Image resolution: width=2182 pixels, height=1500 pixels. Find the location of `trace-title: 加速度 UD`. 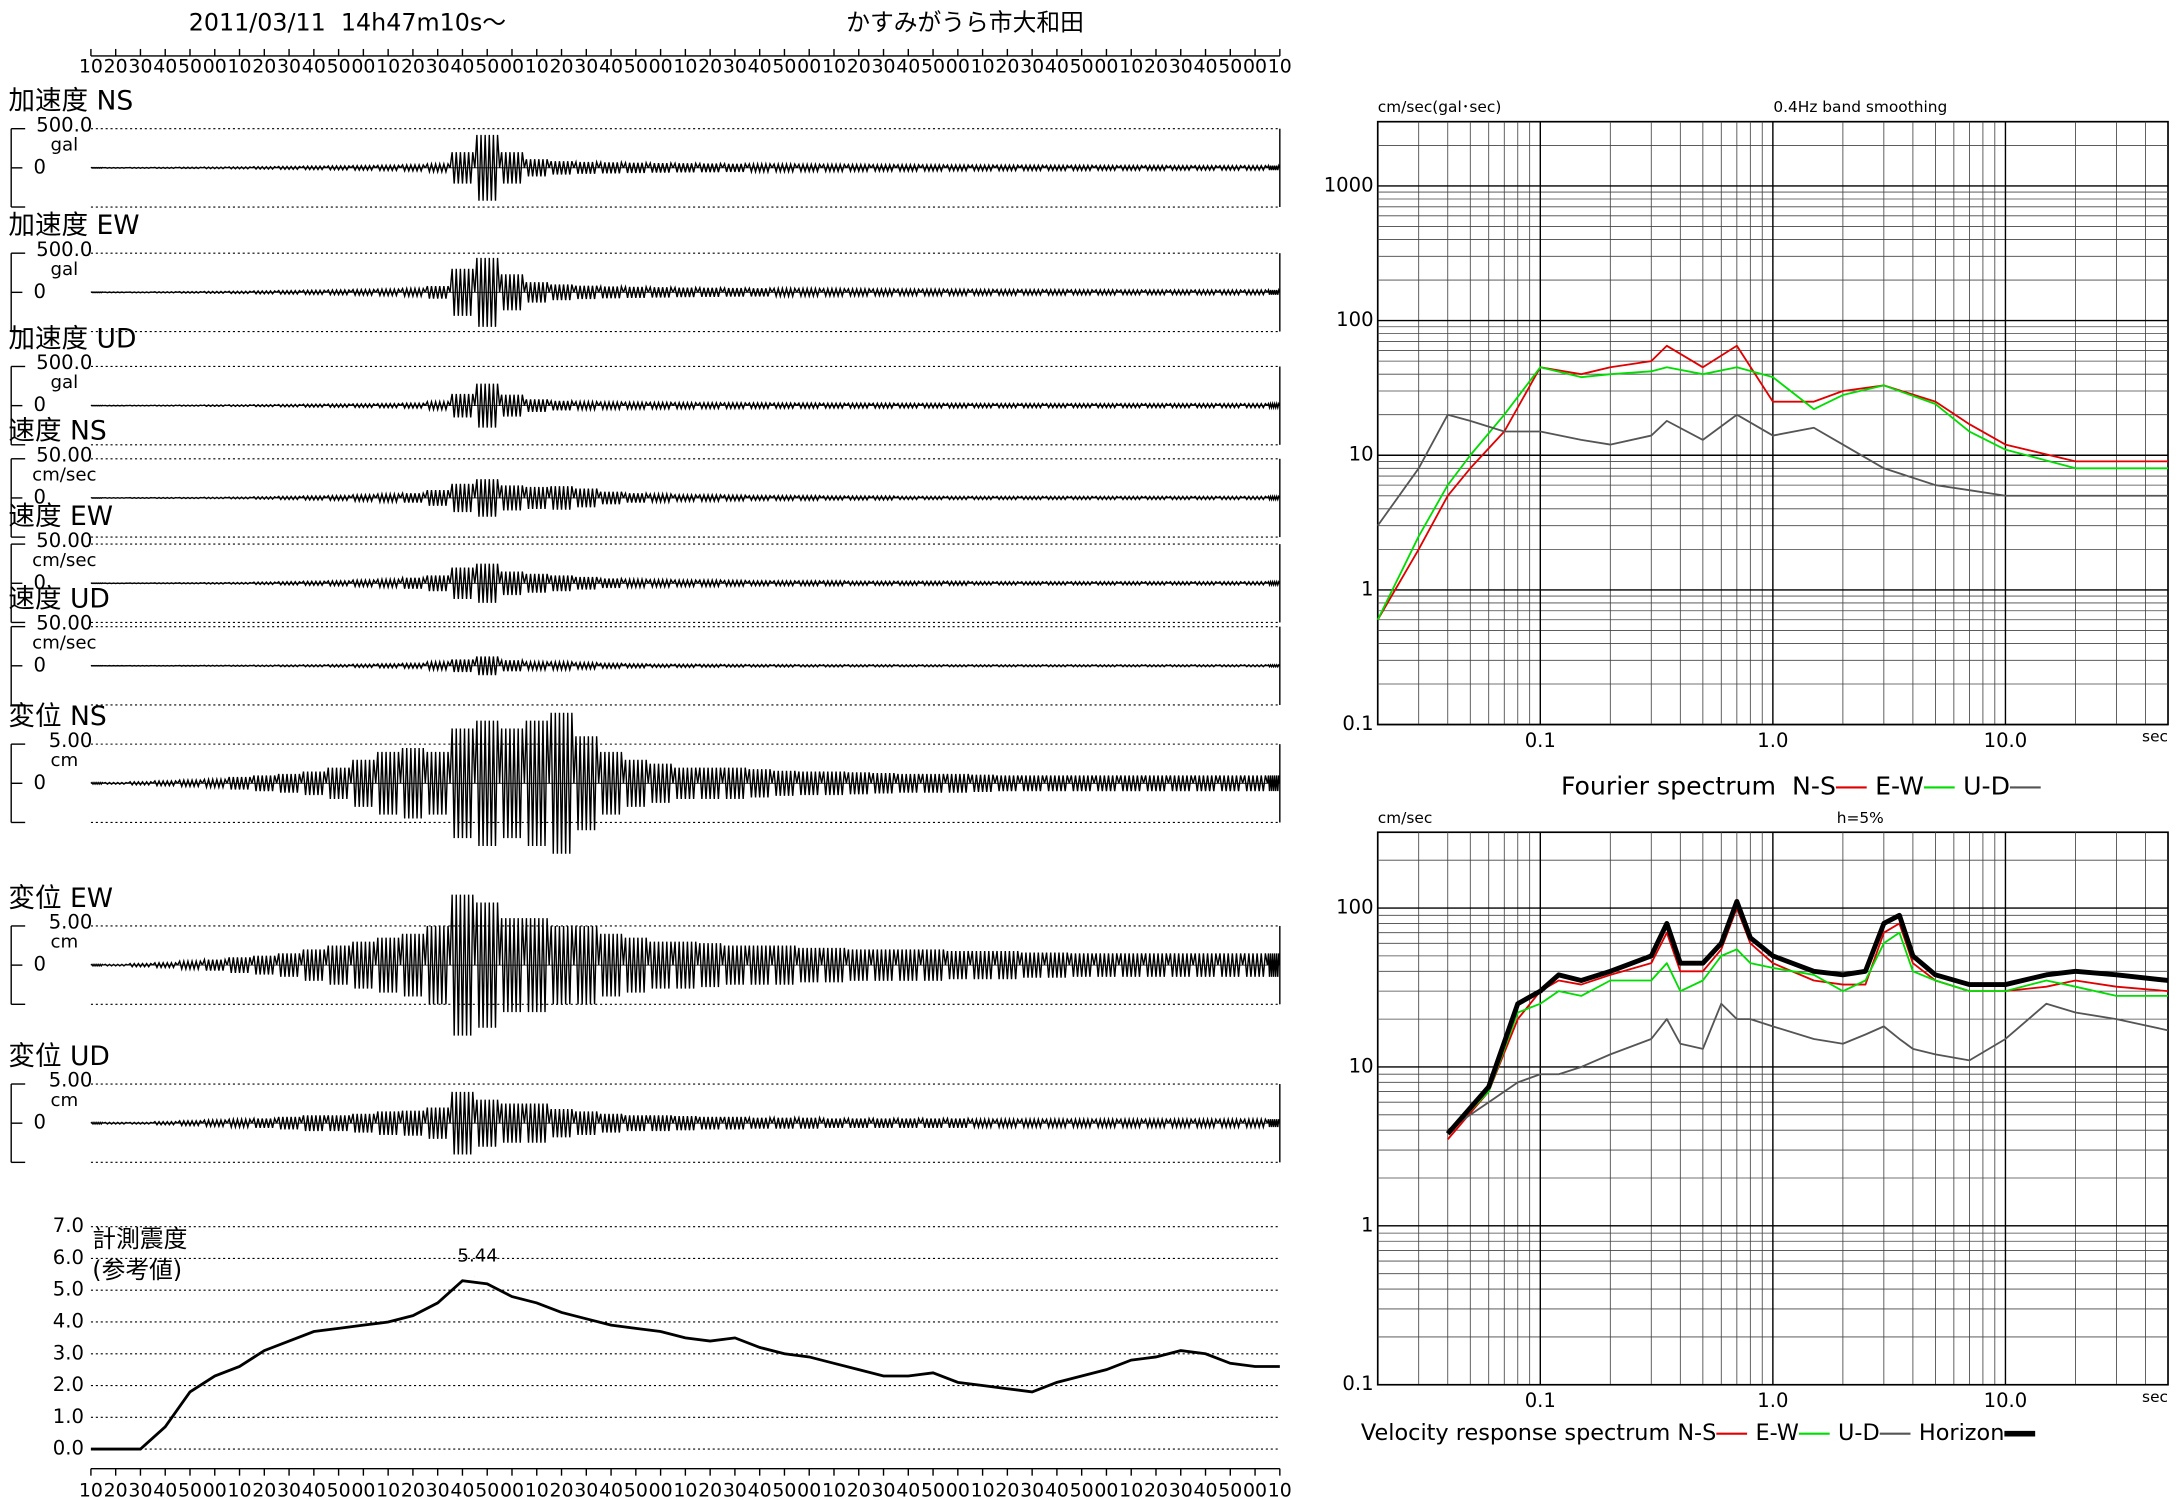

trace-title: 加速度 UD is located at coordinates (72, 338).